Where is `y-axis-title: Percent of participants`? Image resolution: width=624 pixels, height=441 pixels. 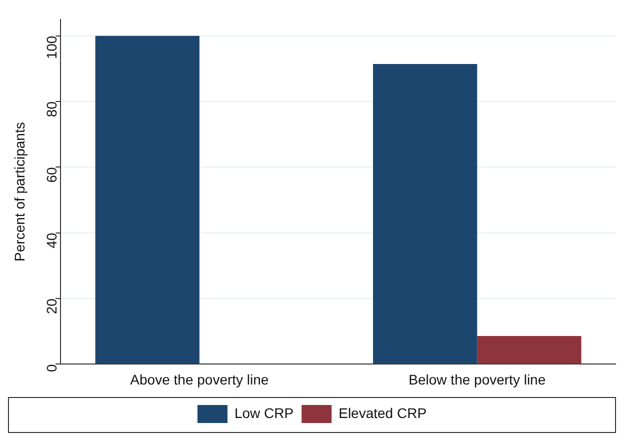
y-axis-title: Percent of participants is located at coordinates (19, 192).